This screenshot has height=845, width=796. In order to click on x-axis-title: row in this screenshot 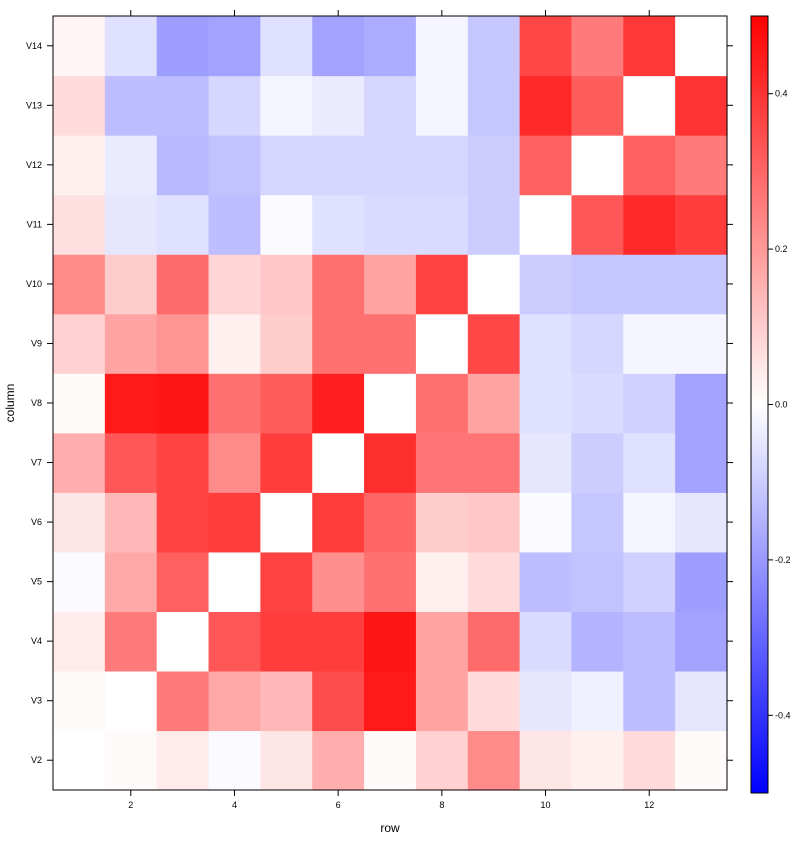, I will do `click(390, 828)`.